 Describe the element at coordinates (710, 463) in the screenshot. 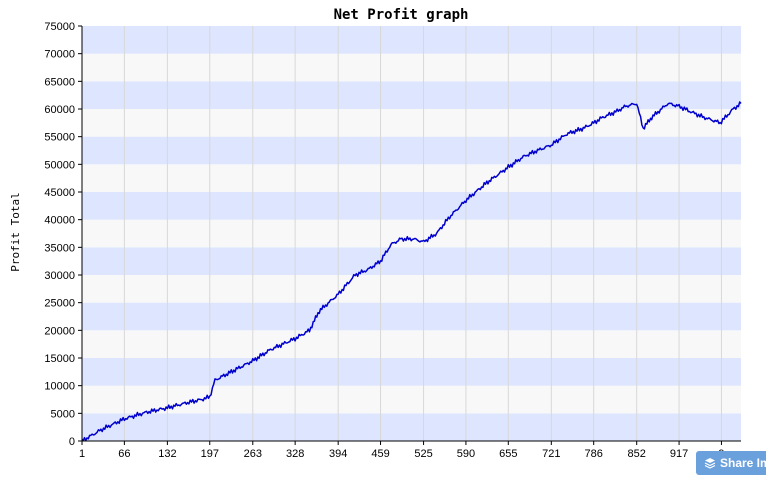

I see `layers-icon` at that location.